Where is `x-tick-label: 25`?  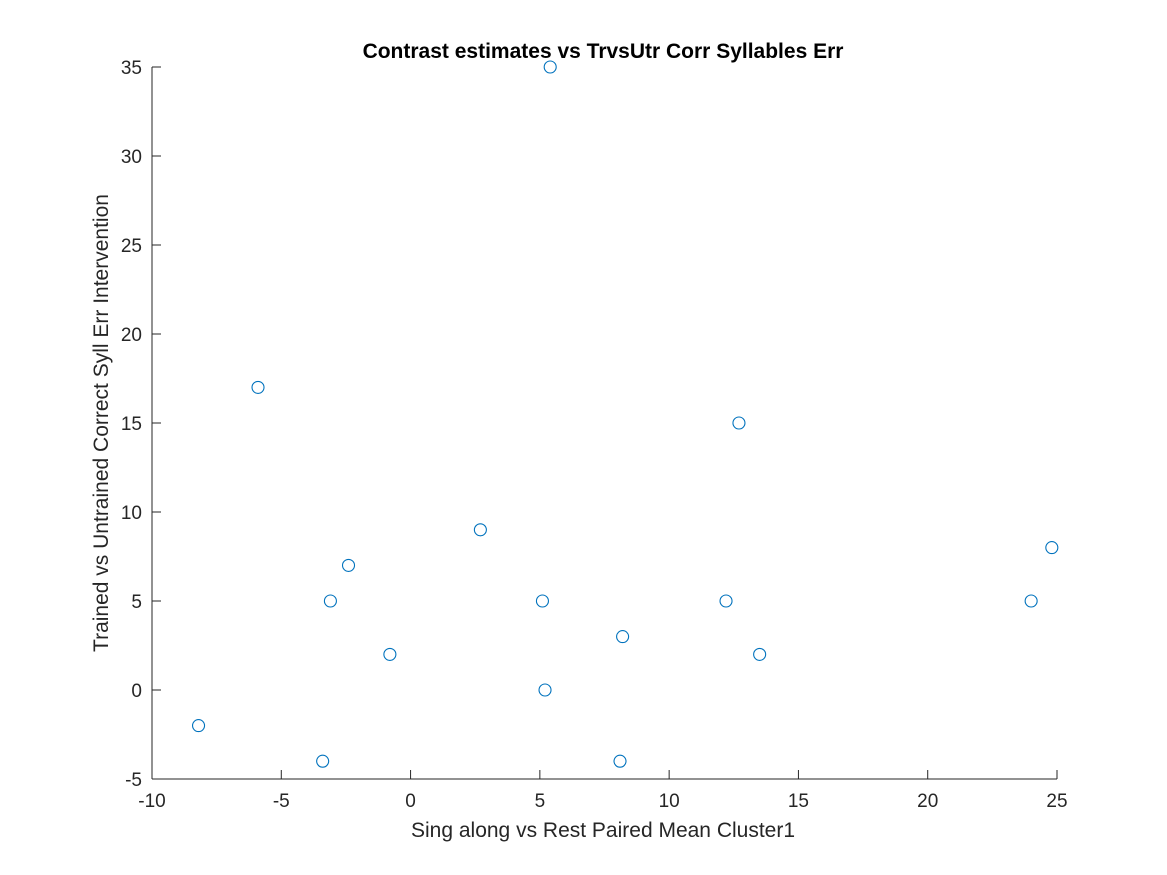 x-tick-label: 25 is located at coordinates (1056, 801).